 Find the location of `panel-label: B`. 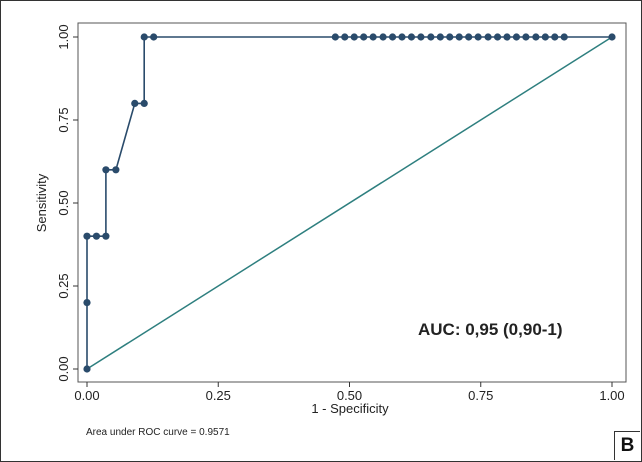

panel-label: B is located at coordinates (627, 445).